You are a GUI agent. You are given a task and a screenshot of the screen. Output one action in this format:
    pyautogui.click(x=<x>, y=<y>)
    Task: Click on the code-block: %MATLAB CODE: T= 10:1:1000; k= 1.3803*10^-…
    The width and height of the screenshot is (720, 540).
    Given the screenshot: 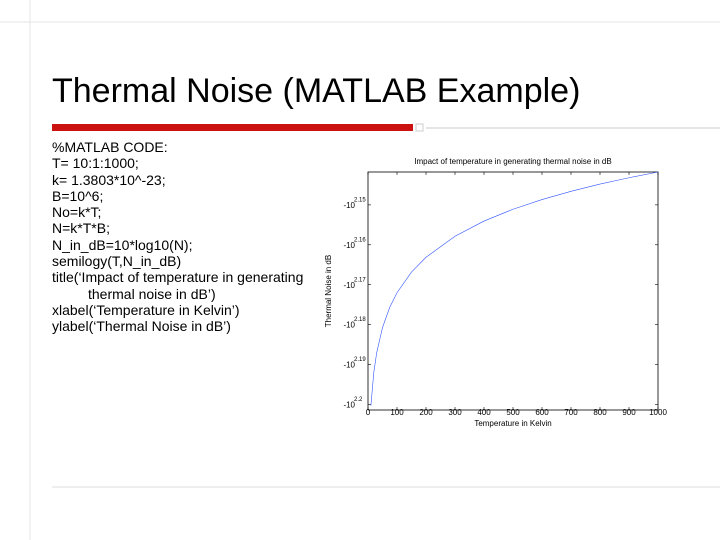 What is the action you would take?
    pyautogui.click(x=188, y=237)
    